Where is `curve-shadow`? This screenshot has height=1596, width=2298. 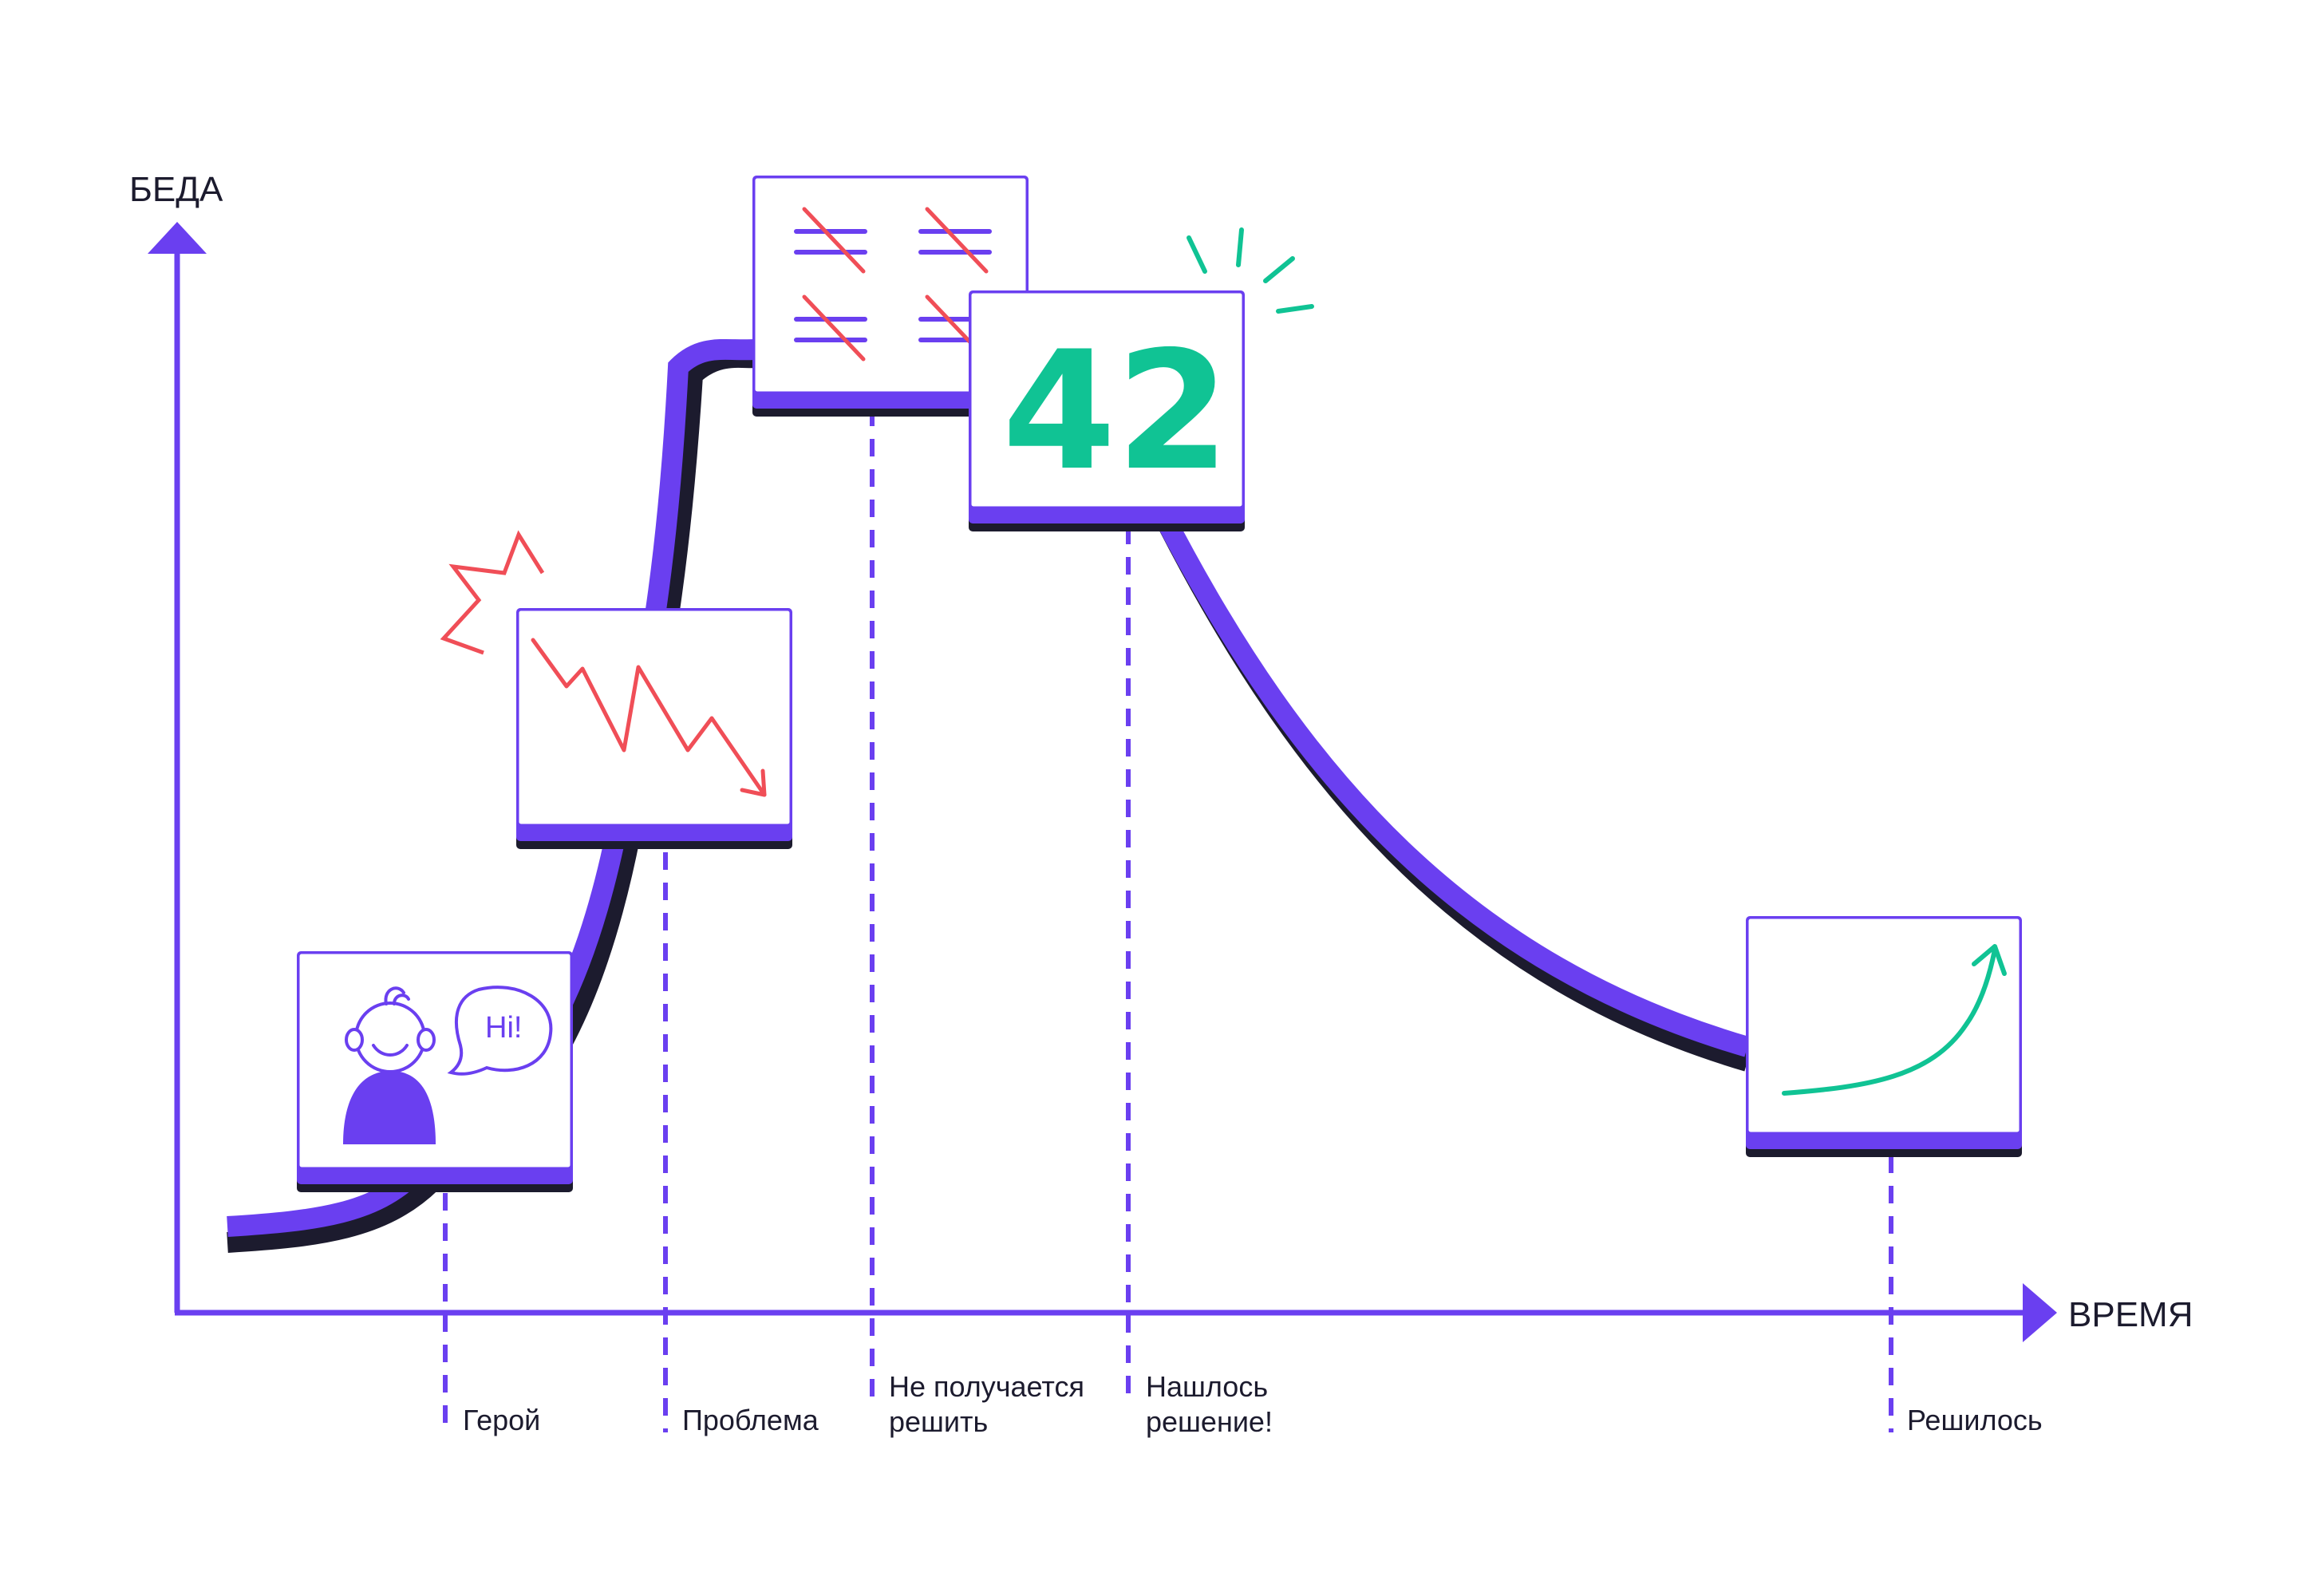
curve-shadow is located at coordinates (493, 799).